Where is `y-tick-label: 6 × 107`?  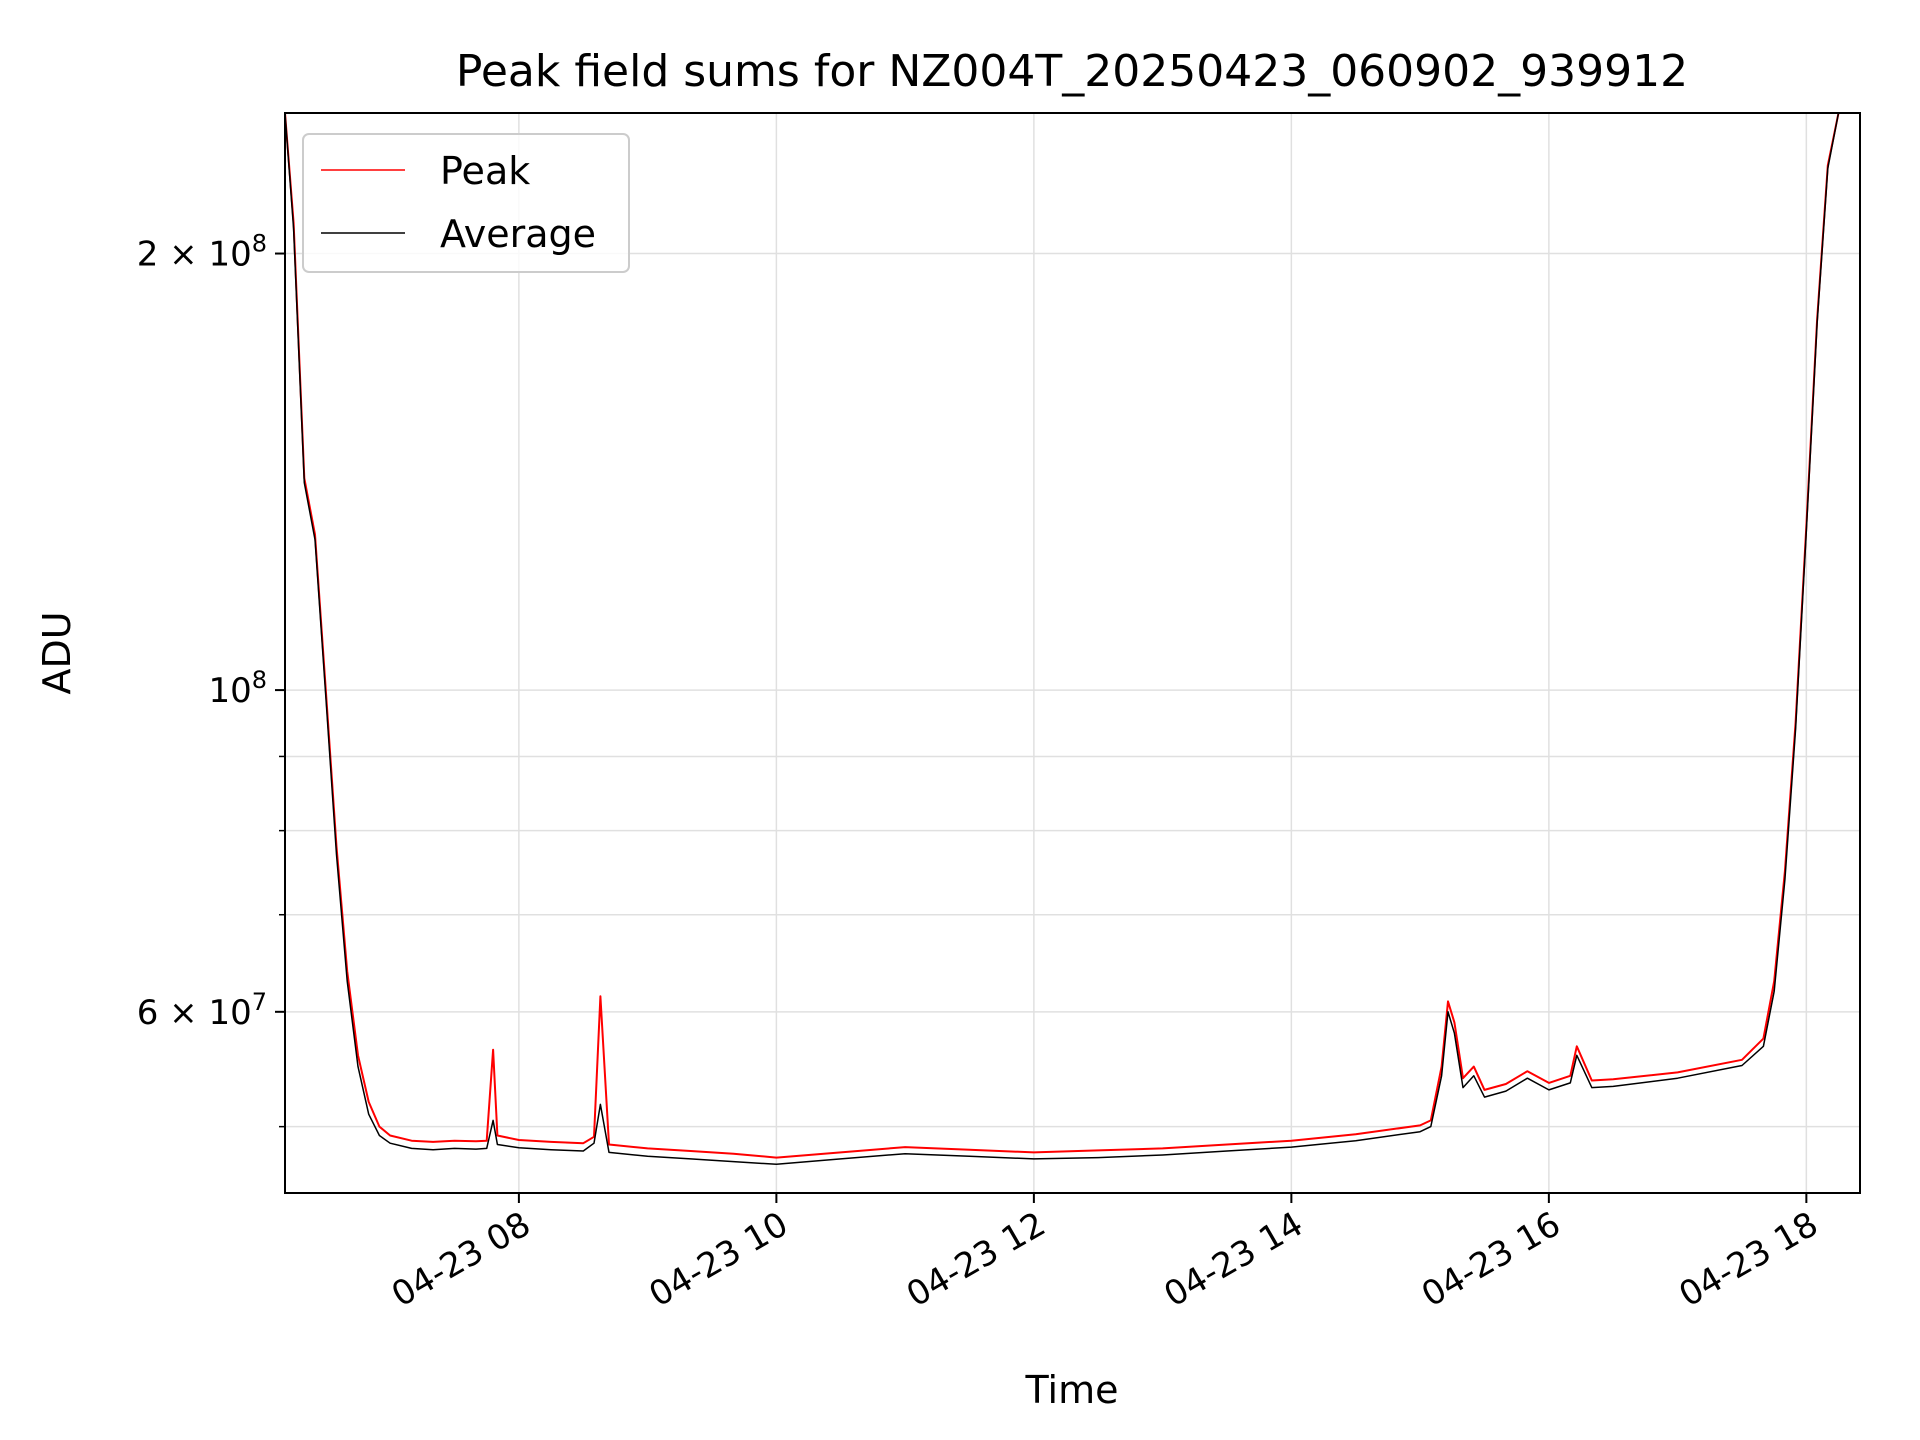
y-tick-label: 6 × 107 is located at coordinates (202, 1010).